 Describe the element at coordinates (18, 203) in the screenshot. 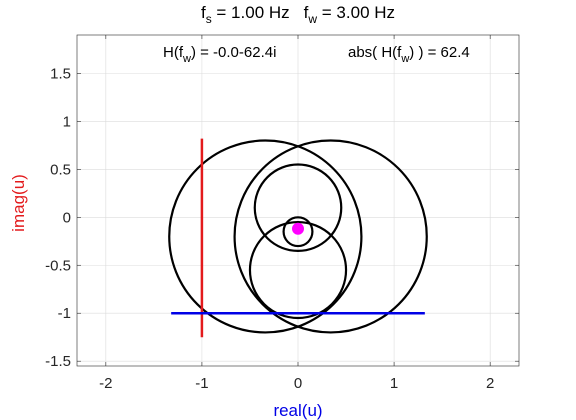

I see `y-axis-label: imag(u)` at that location.